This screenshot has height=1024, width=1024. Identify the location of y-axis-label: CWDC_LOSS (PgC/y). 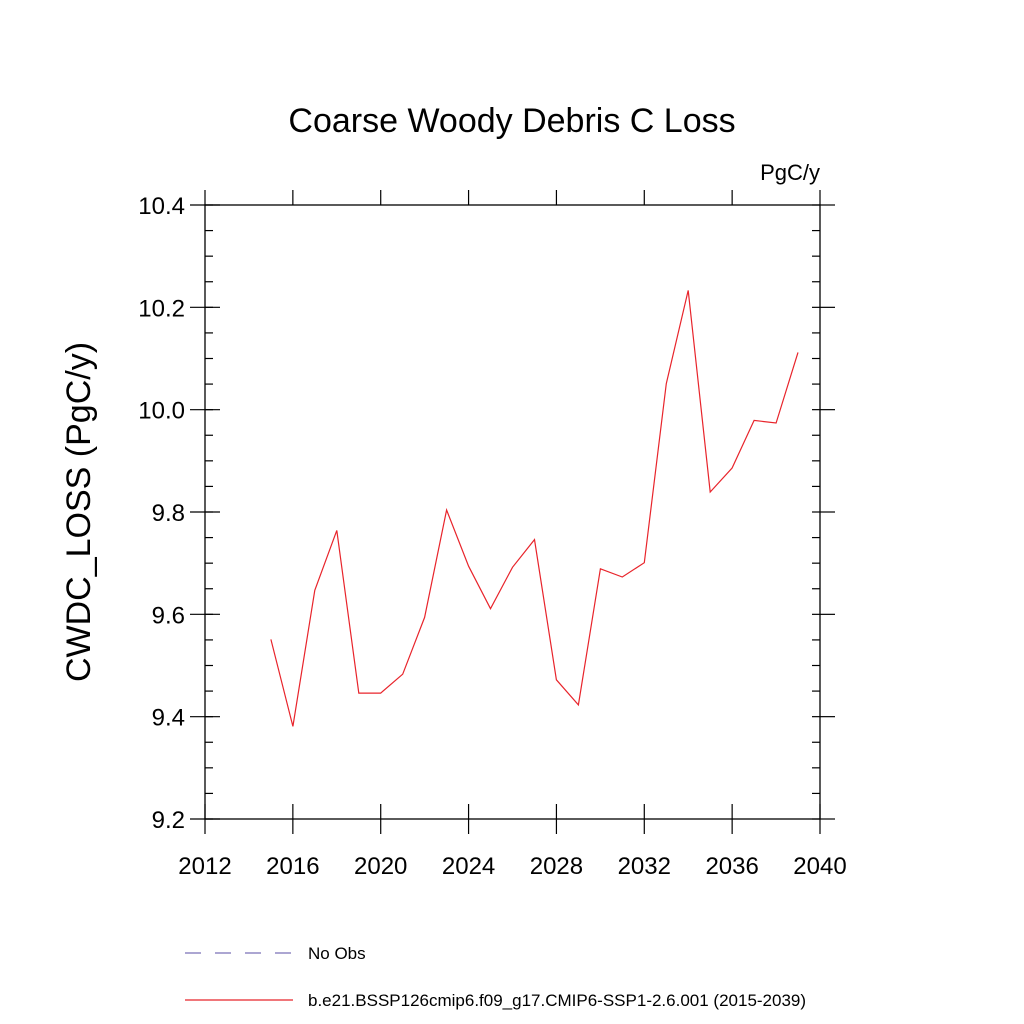
(79, 512).